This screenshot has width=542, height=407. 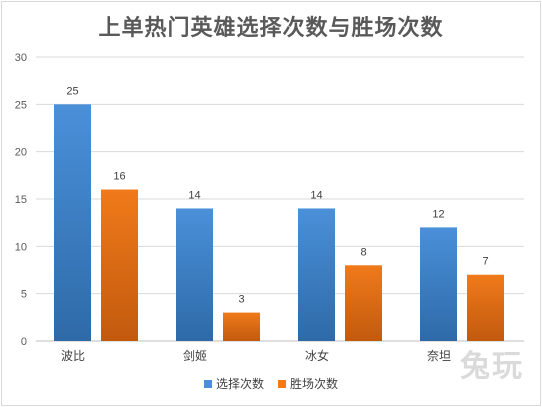 I want to click on data-label: 16, so click(x=119, y=177).